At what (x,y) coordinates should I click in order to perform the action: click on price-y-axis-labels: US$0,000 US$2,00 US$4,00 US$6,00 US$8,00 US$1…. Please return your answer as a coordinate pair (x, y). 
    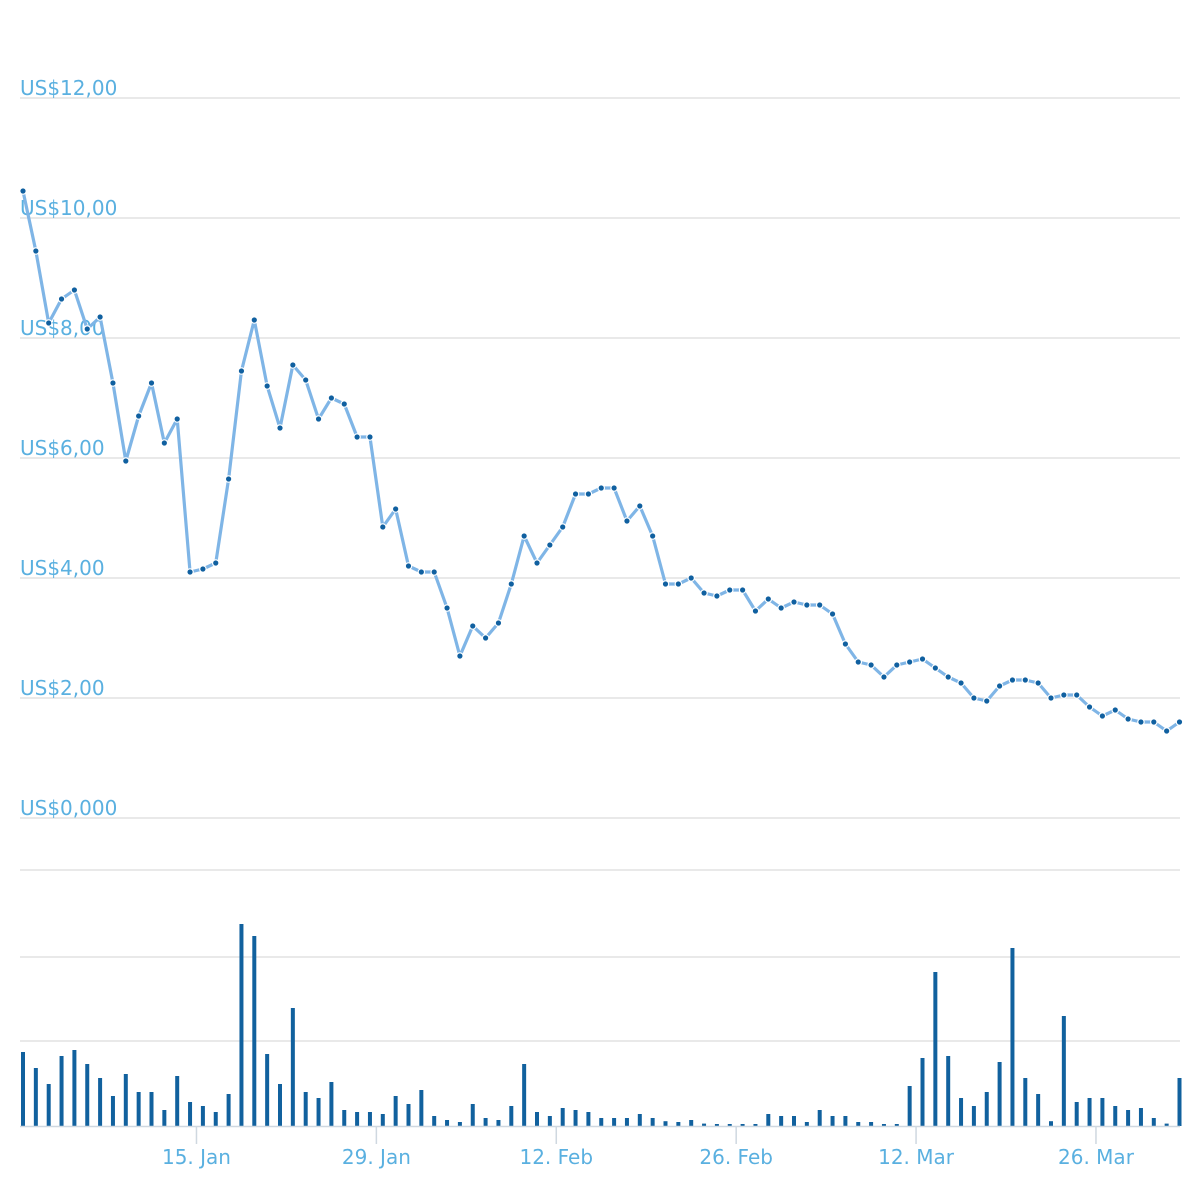
    Looking at the image, I should click on (68, 448).